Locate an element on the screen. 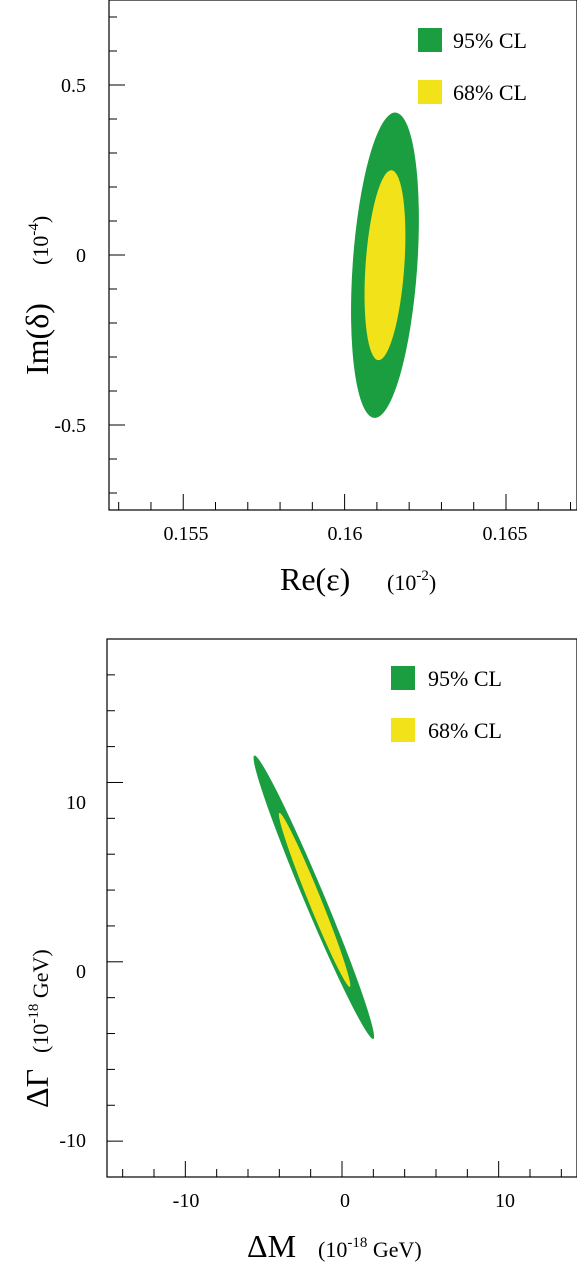 The width and height of the screenshot is (577, 1263). chart-2-y-axis-title: ΔΓ (10-18 GeV) is located at coordinates (37, 1028).